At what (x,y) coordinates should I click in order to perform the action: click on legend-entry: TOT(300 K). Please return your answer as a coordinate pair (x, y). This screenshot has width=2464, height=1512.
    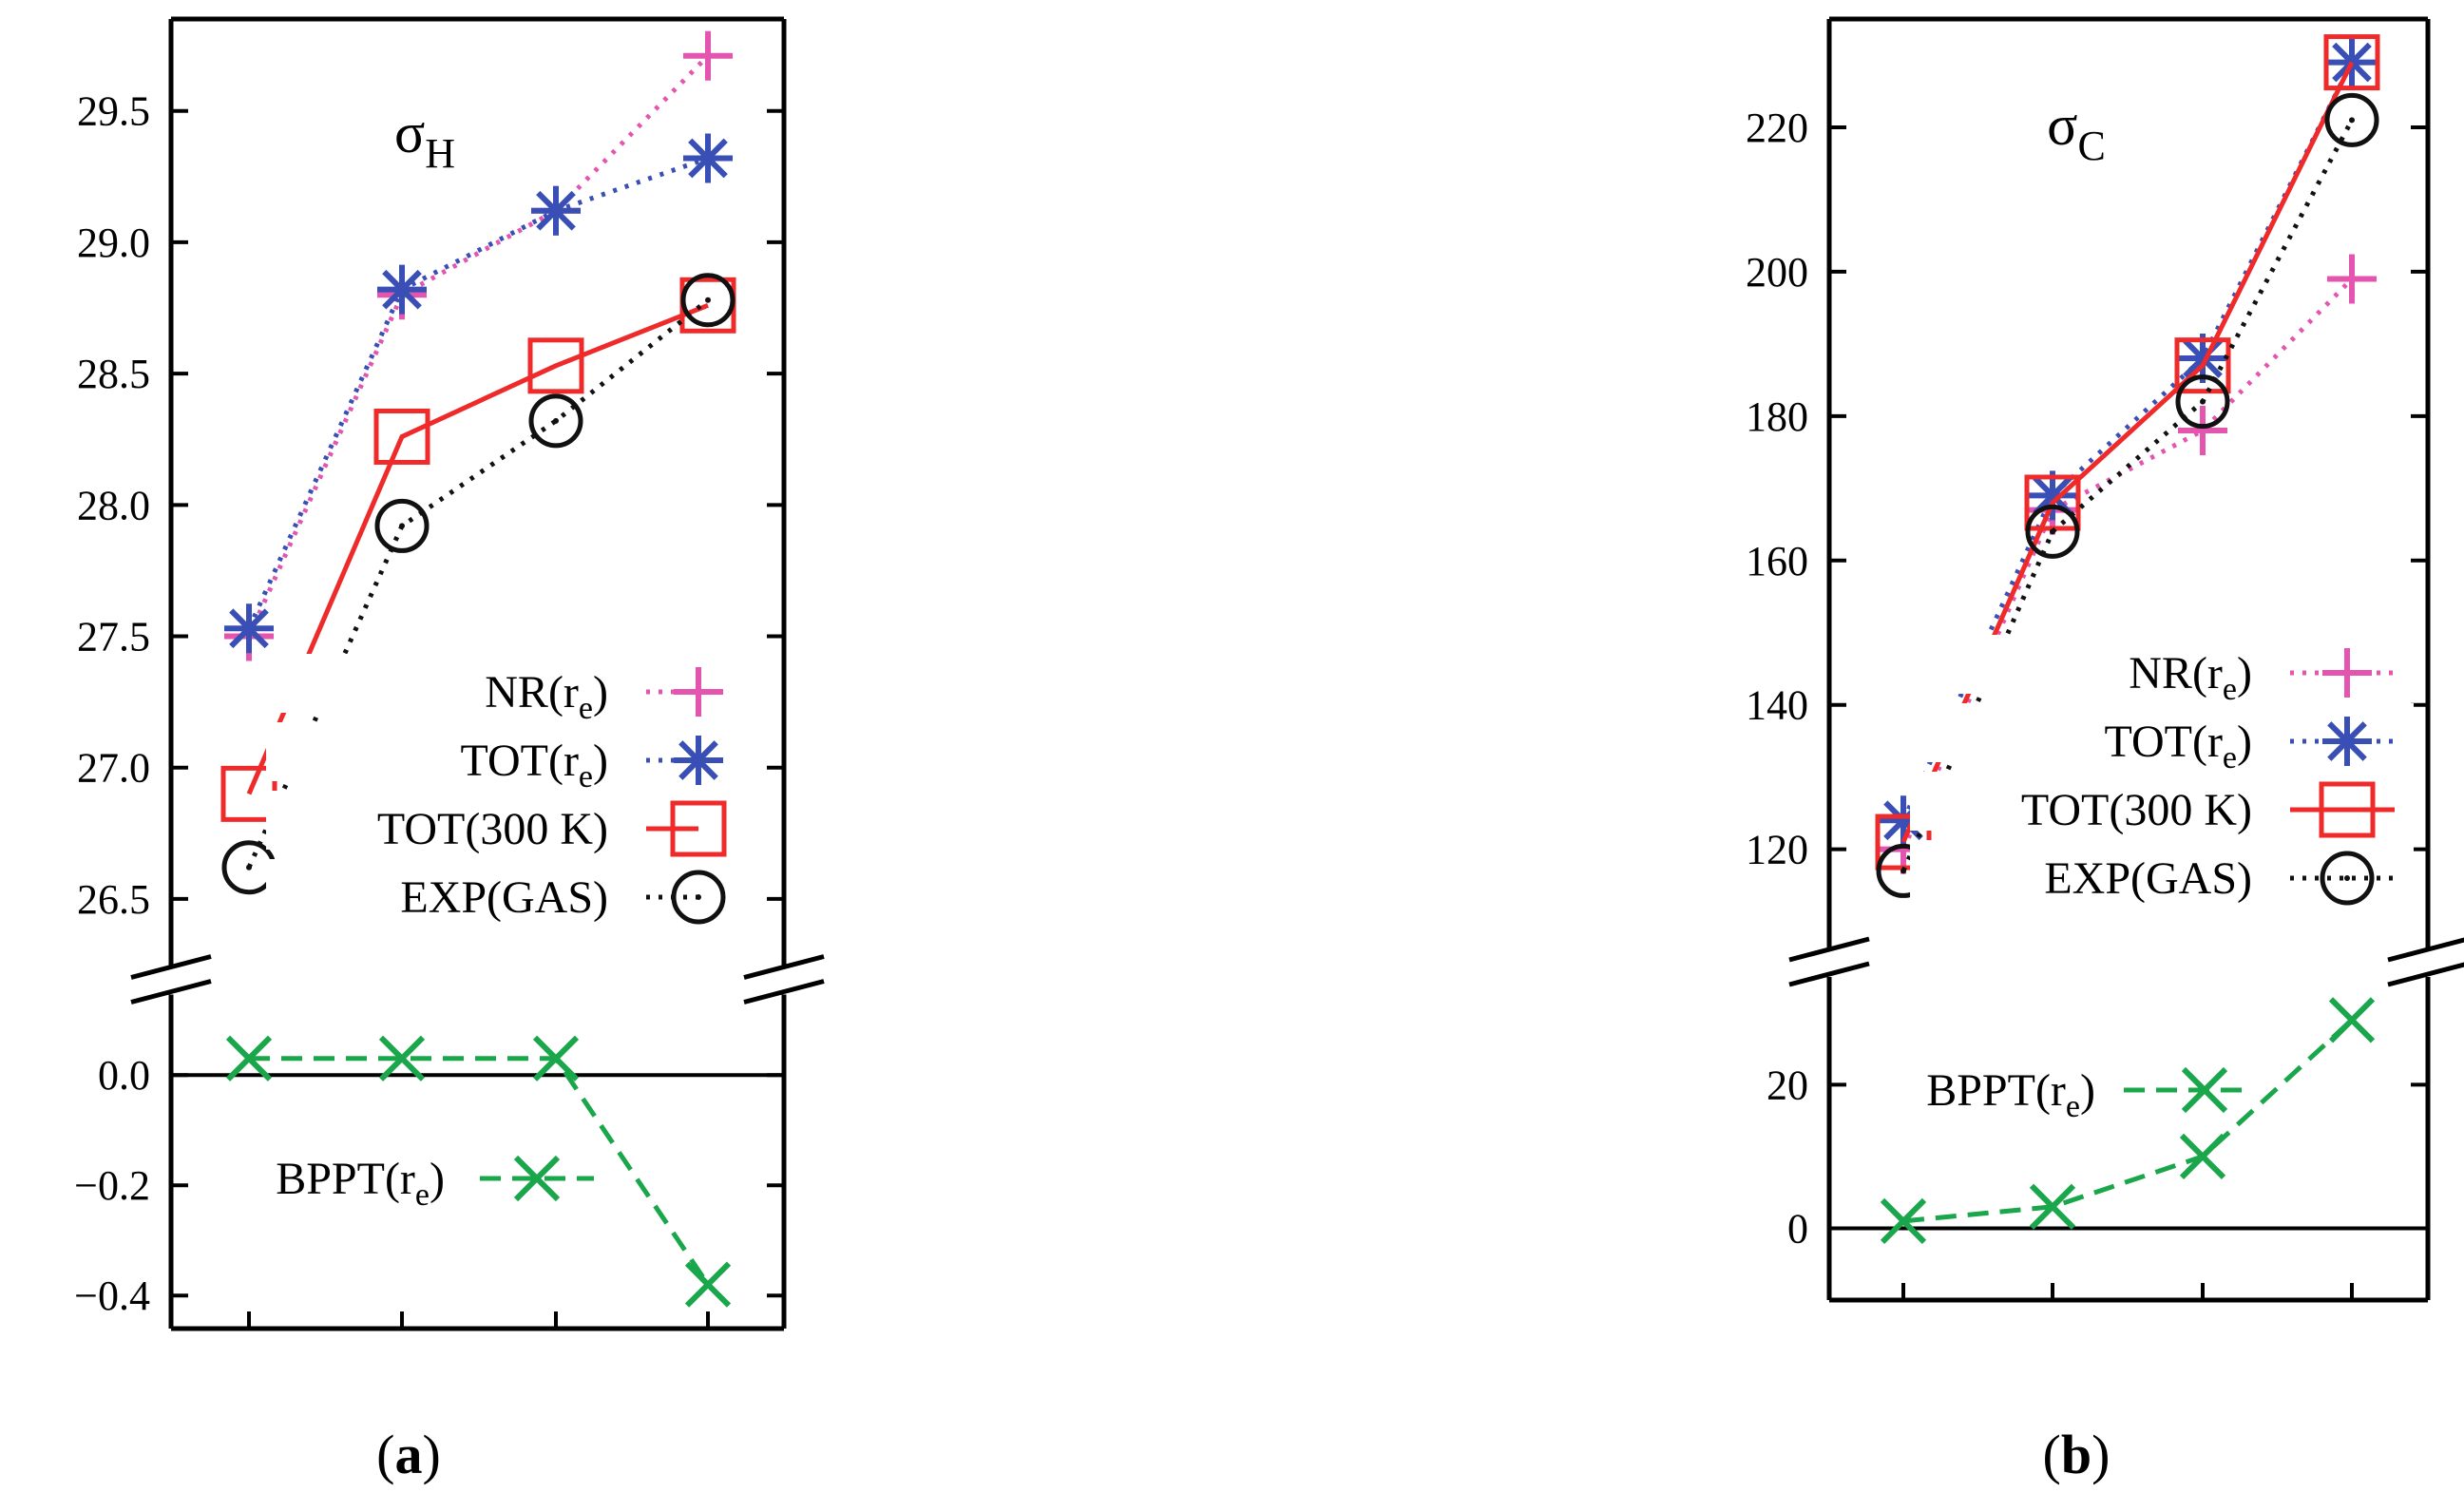
    Looking at the image, I should click on (2162, 805).